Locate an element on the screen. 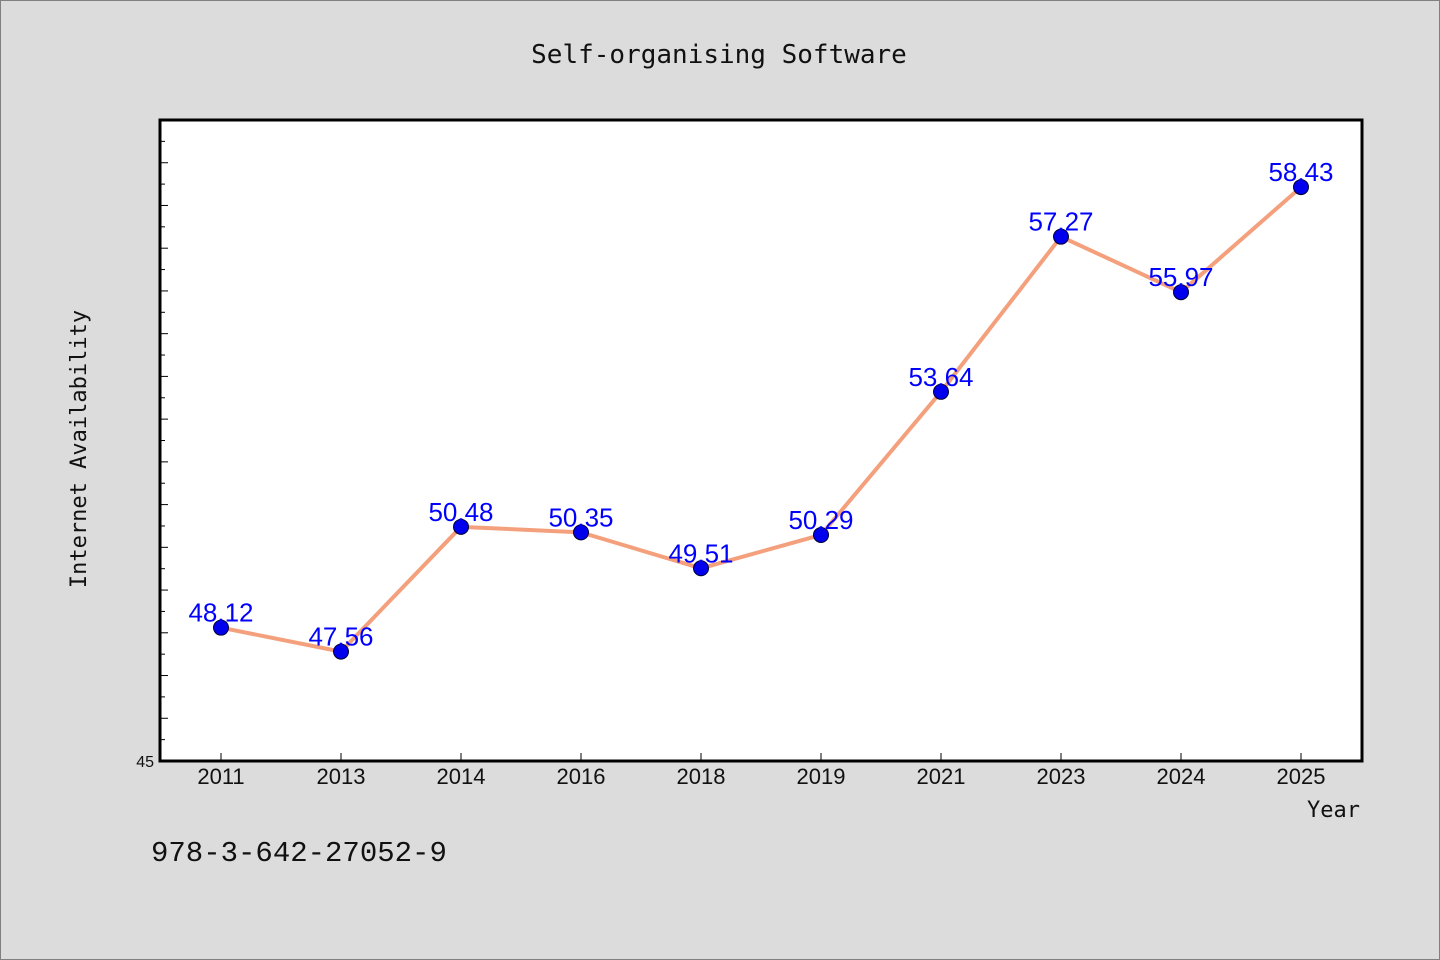  y-tick-label: 45 is located at coordinates (145, 762).